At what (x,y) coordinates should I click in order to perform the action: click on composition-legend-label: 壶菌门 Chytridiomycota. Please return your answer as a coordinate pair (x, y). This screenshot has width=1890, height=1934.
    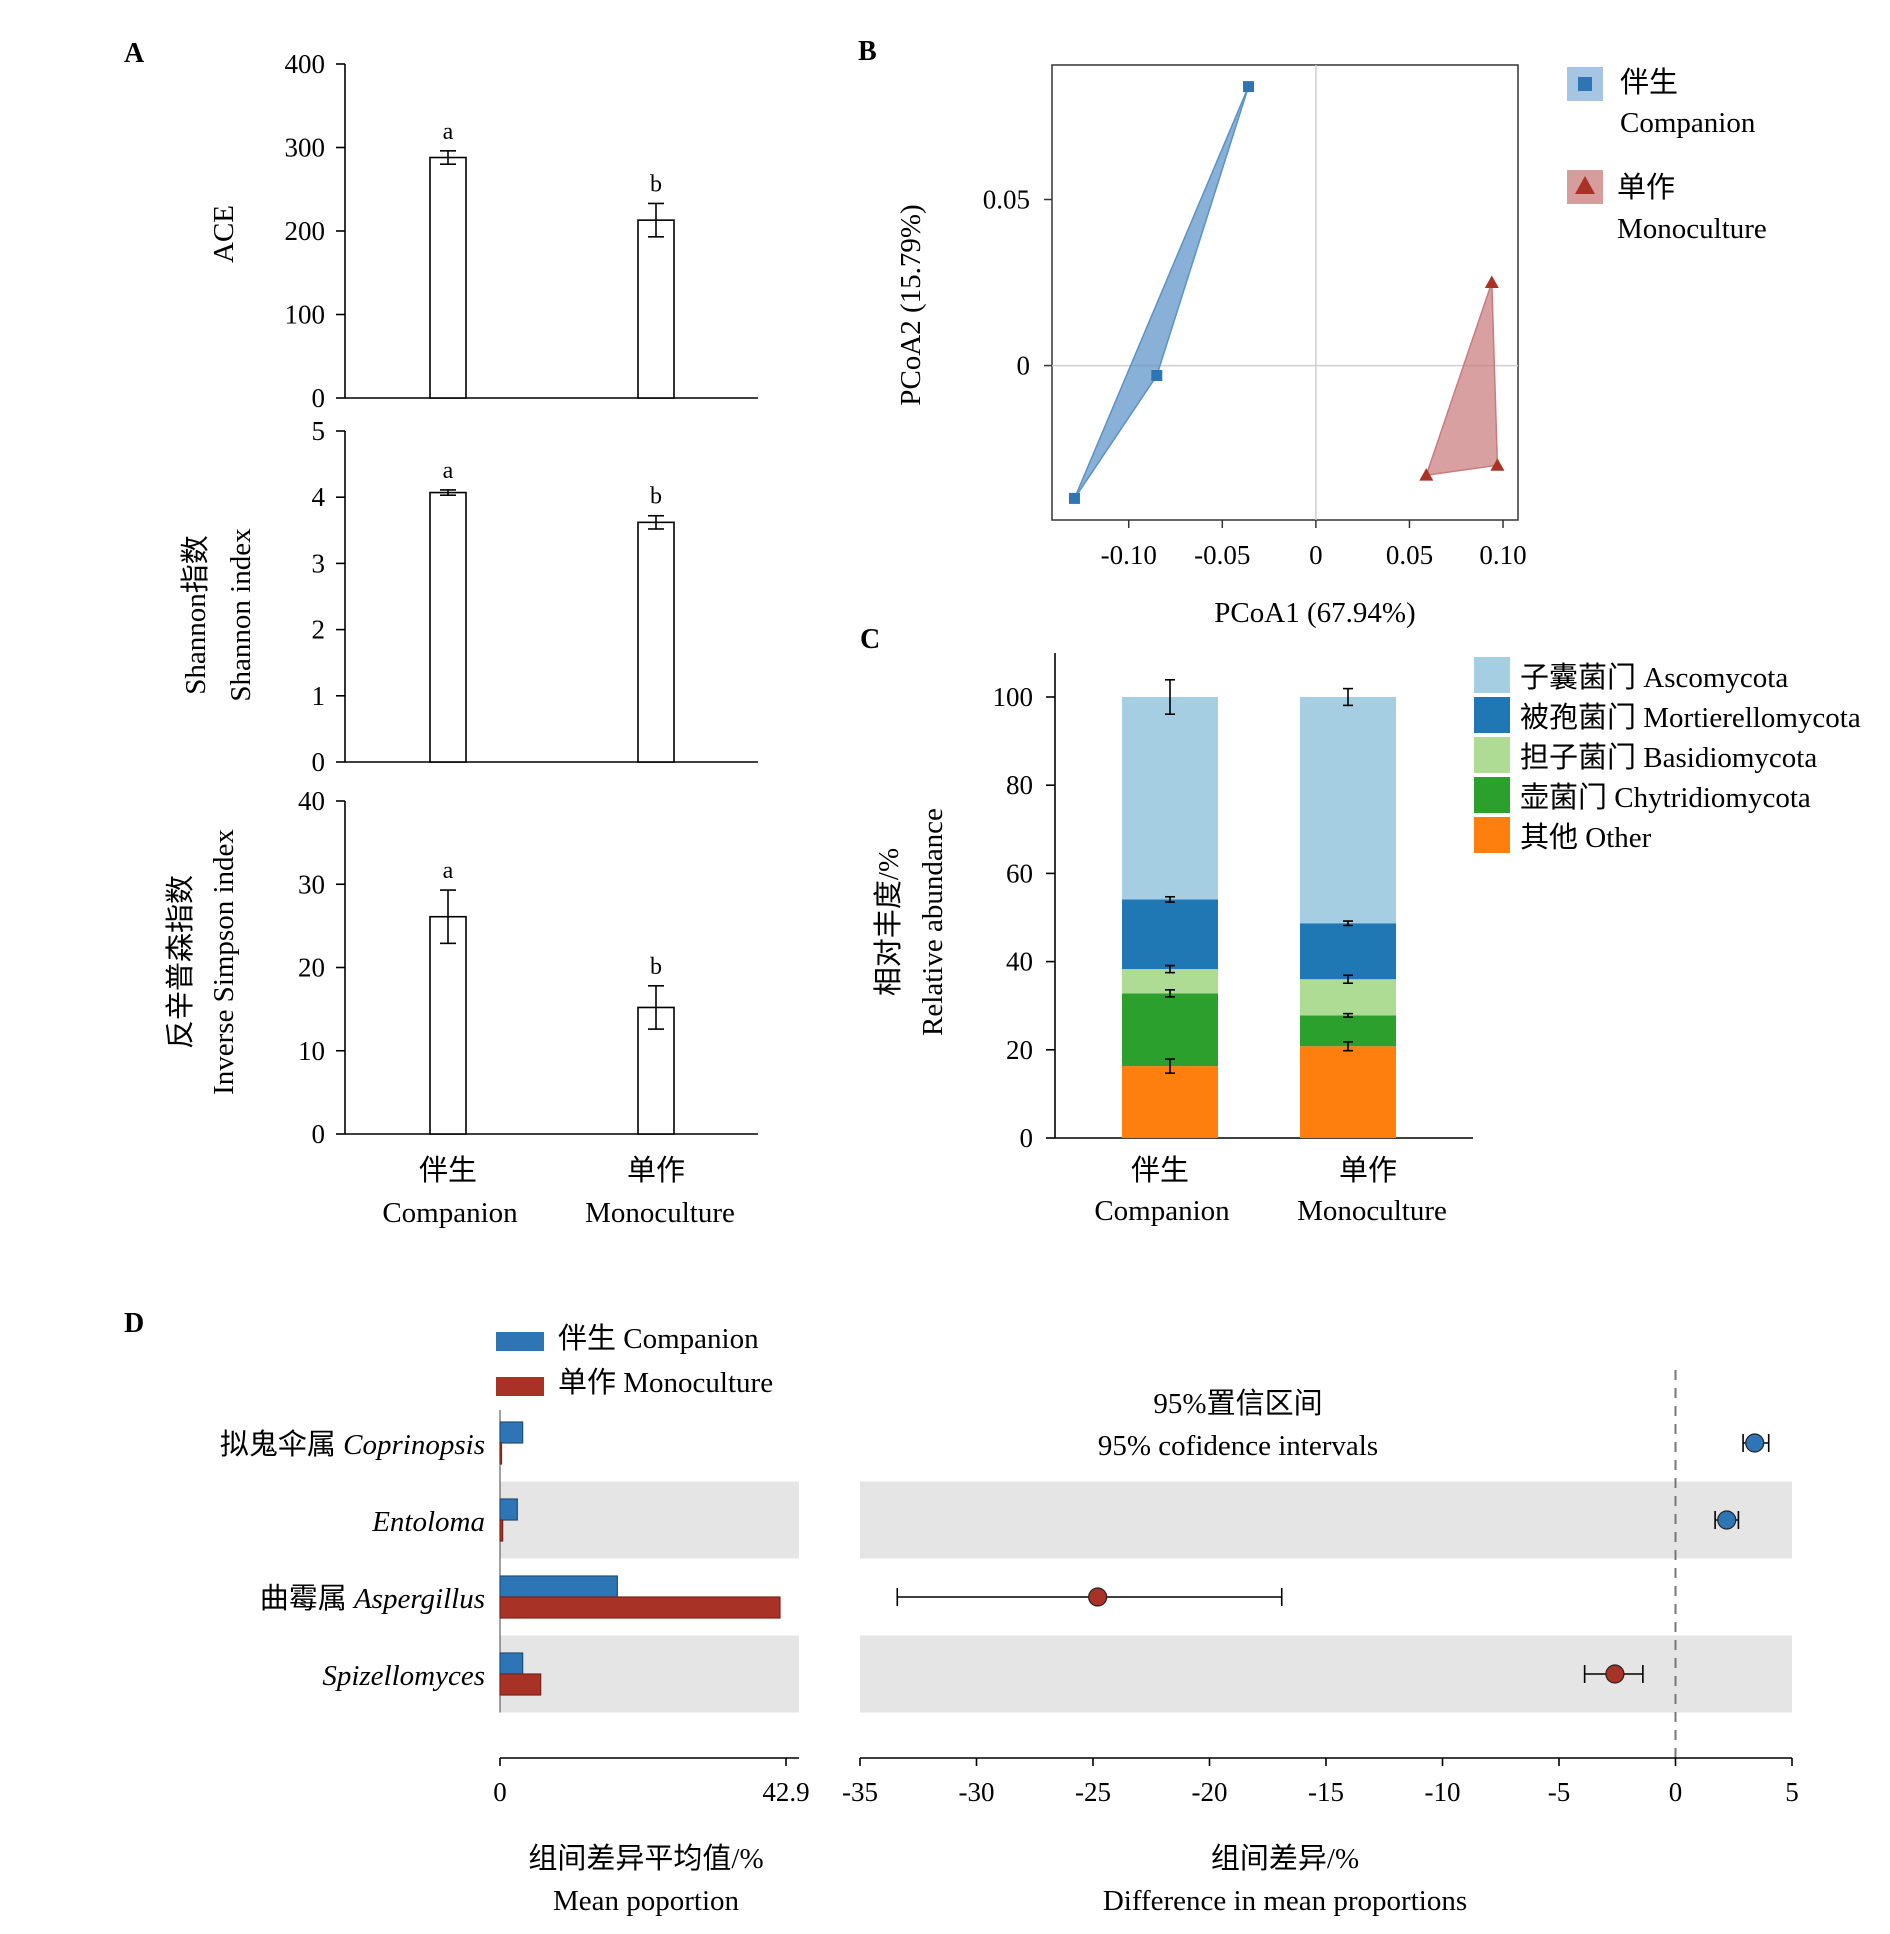
    Looking at the image, I should click on (1665, 797).